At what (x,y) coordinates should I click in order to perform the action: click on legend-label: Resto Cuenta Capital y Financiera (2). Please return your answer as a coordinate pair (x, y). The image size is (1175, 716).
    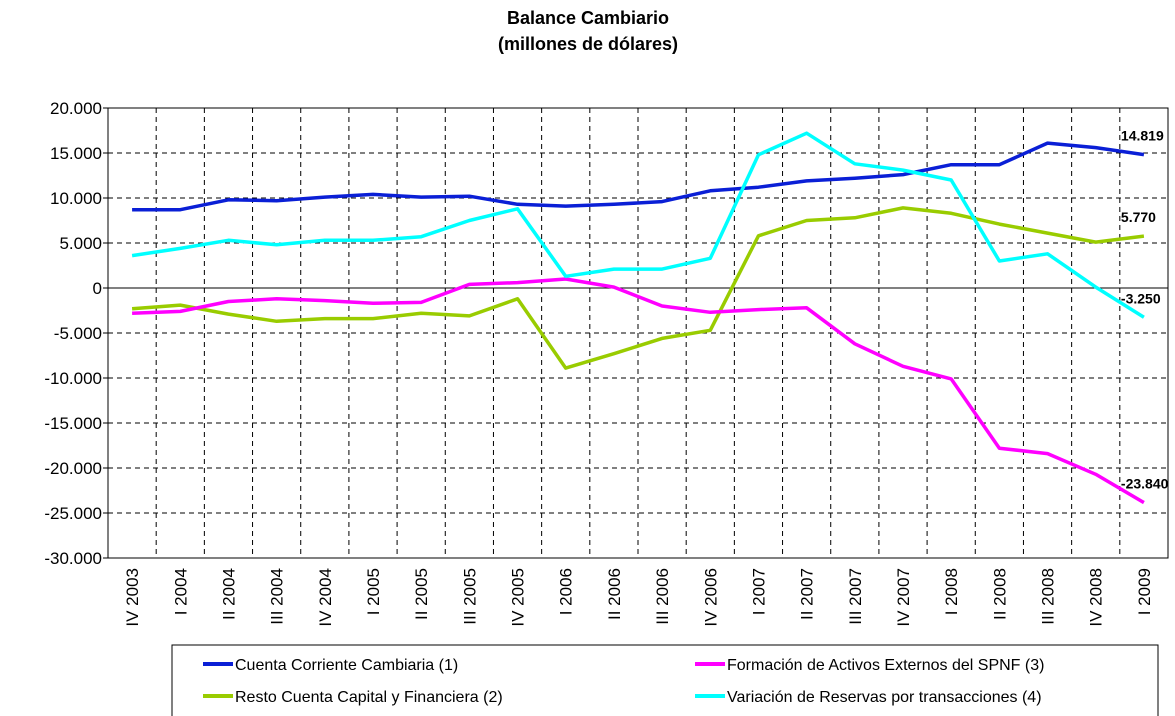
    Looking at the image, I should click on (369, 697).